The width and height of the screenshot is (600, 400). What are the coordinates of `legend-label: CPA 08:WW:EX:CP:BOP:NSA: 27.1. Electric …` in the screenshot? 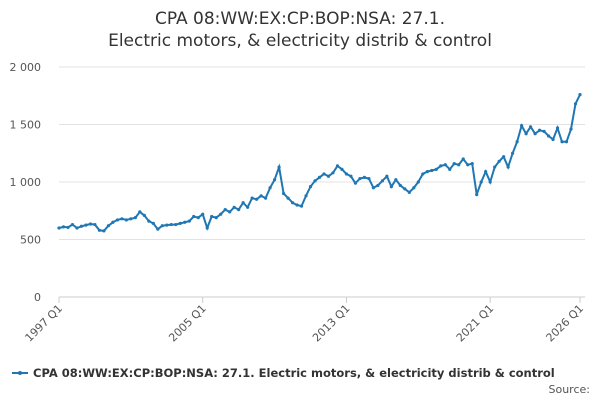 It's located at (294, 373).